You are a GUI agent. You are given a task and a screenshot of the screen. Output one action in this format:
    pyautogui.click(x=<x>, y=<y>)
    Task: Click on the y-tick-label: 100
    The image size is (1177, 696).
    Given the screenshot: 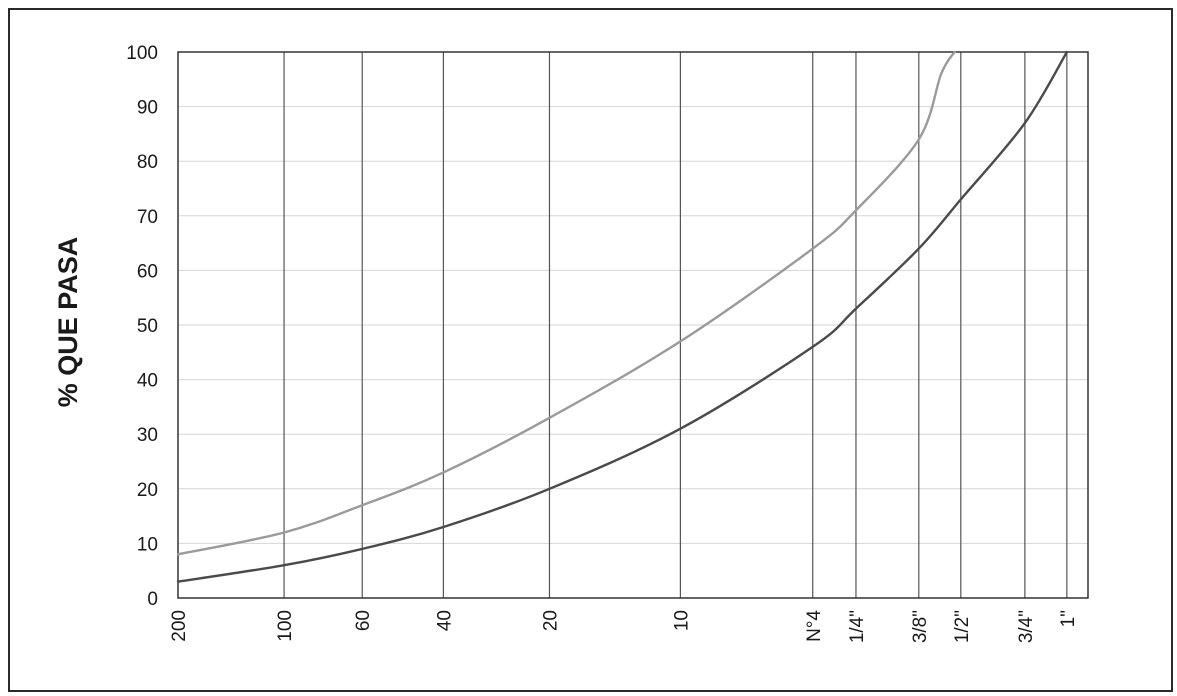 What is the action you would take?
    pyautogui.click(x=142, y=53)
    